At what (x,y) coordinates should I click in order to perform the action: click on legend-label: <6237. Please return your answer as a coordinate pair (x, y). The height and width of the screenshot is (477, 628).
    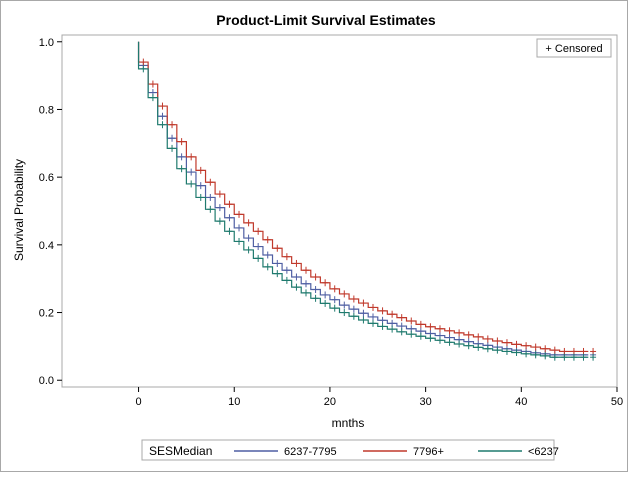
    Looking at the image, I should click on (543, 452).